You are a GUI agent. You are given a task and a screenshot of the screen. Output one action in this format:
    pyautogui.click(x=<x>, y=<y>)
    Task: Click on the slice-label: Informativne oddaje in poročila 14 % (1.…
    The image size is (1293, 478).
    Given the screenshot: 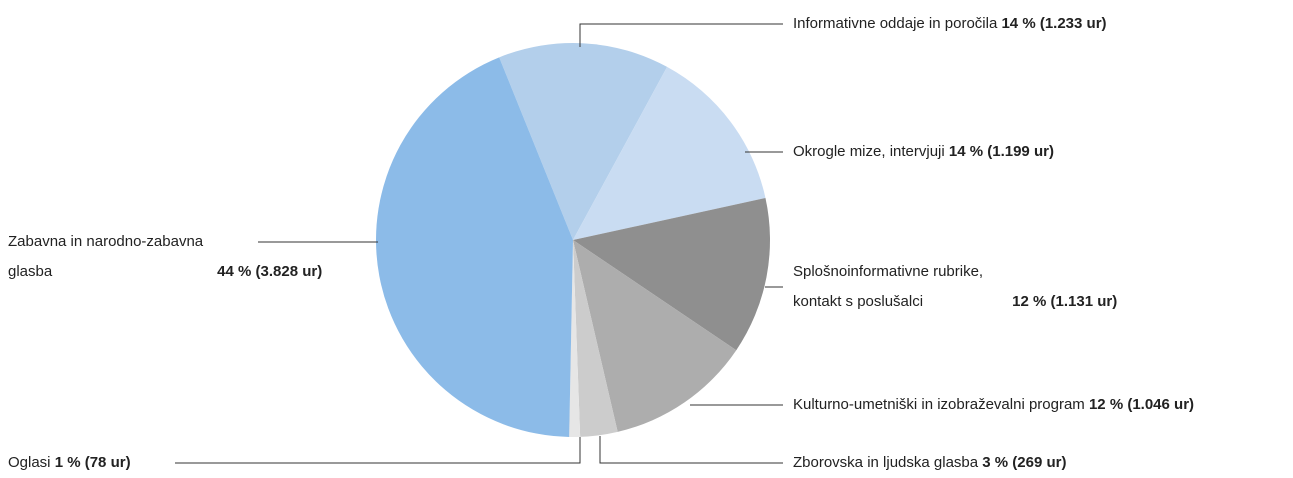 What is the action you would take?
    pyautogui.click(x=950, y=24)
    